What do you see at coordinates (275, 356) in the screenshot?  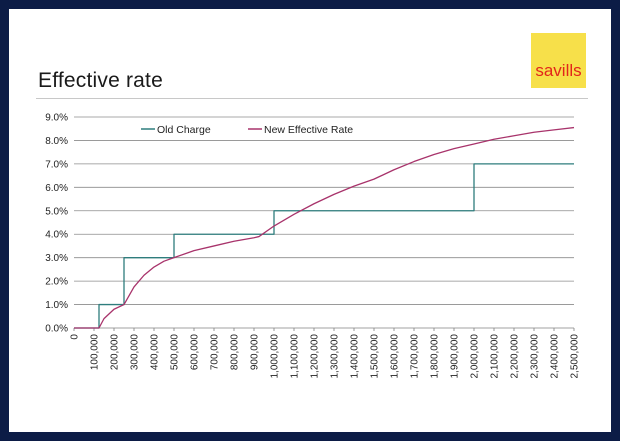 I see `x-tick-label: 1,000,000` at bounding box center [275, 356].